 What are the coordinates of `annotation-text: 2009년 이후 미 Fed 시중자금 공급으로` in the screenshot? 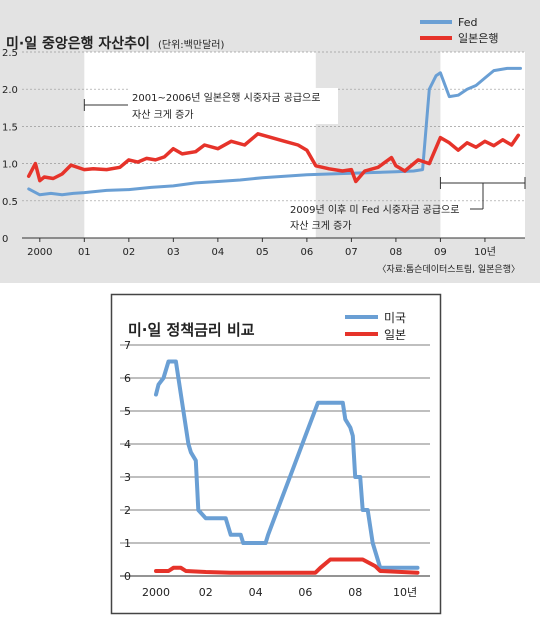 It's located at (374, 210).